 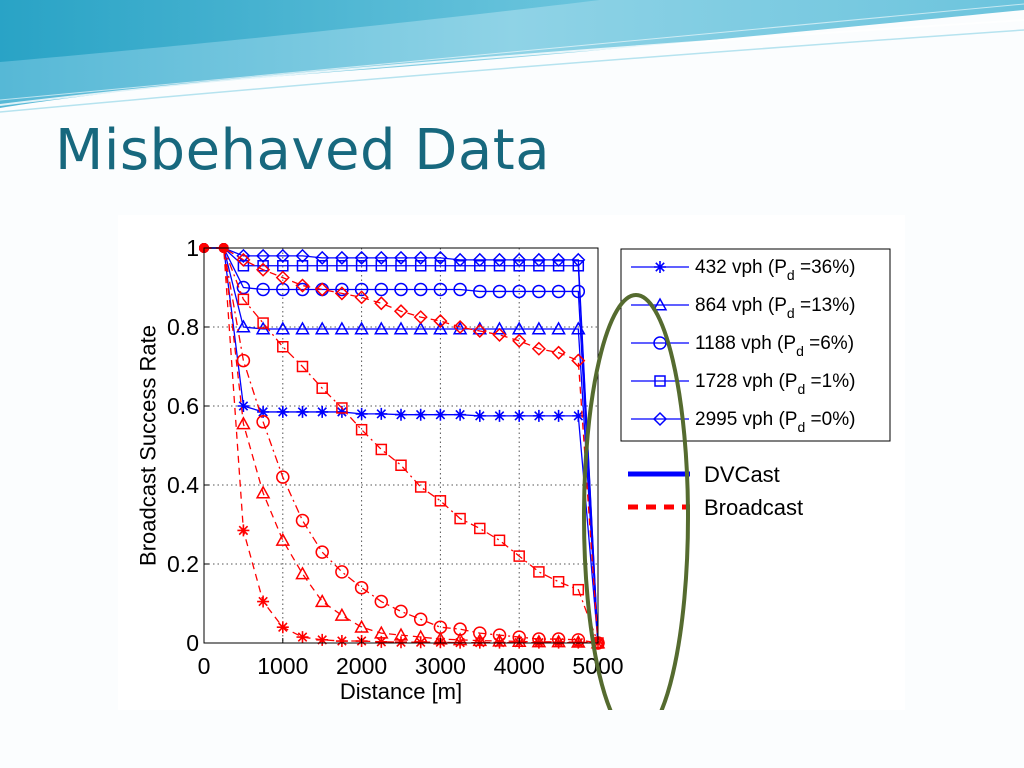 What do you see at coordinates (774, 346) in the screenshot?
I see `legend-label: 1188 vph (Pd =6%)` at bounding box center [774, 346].